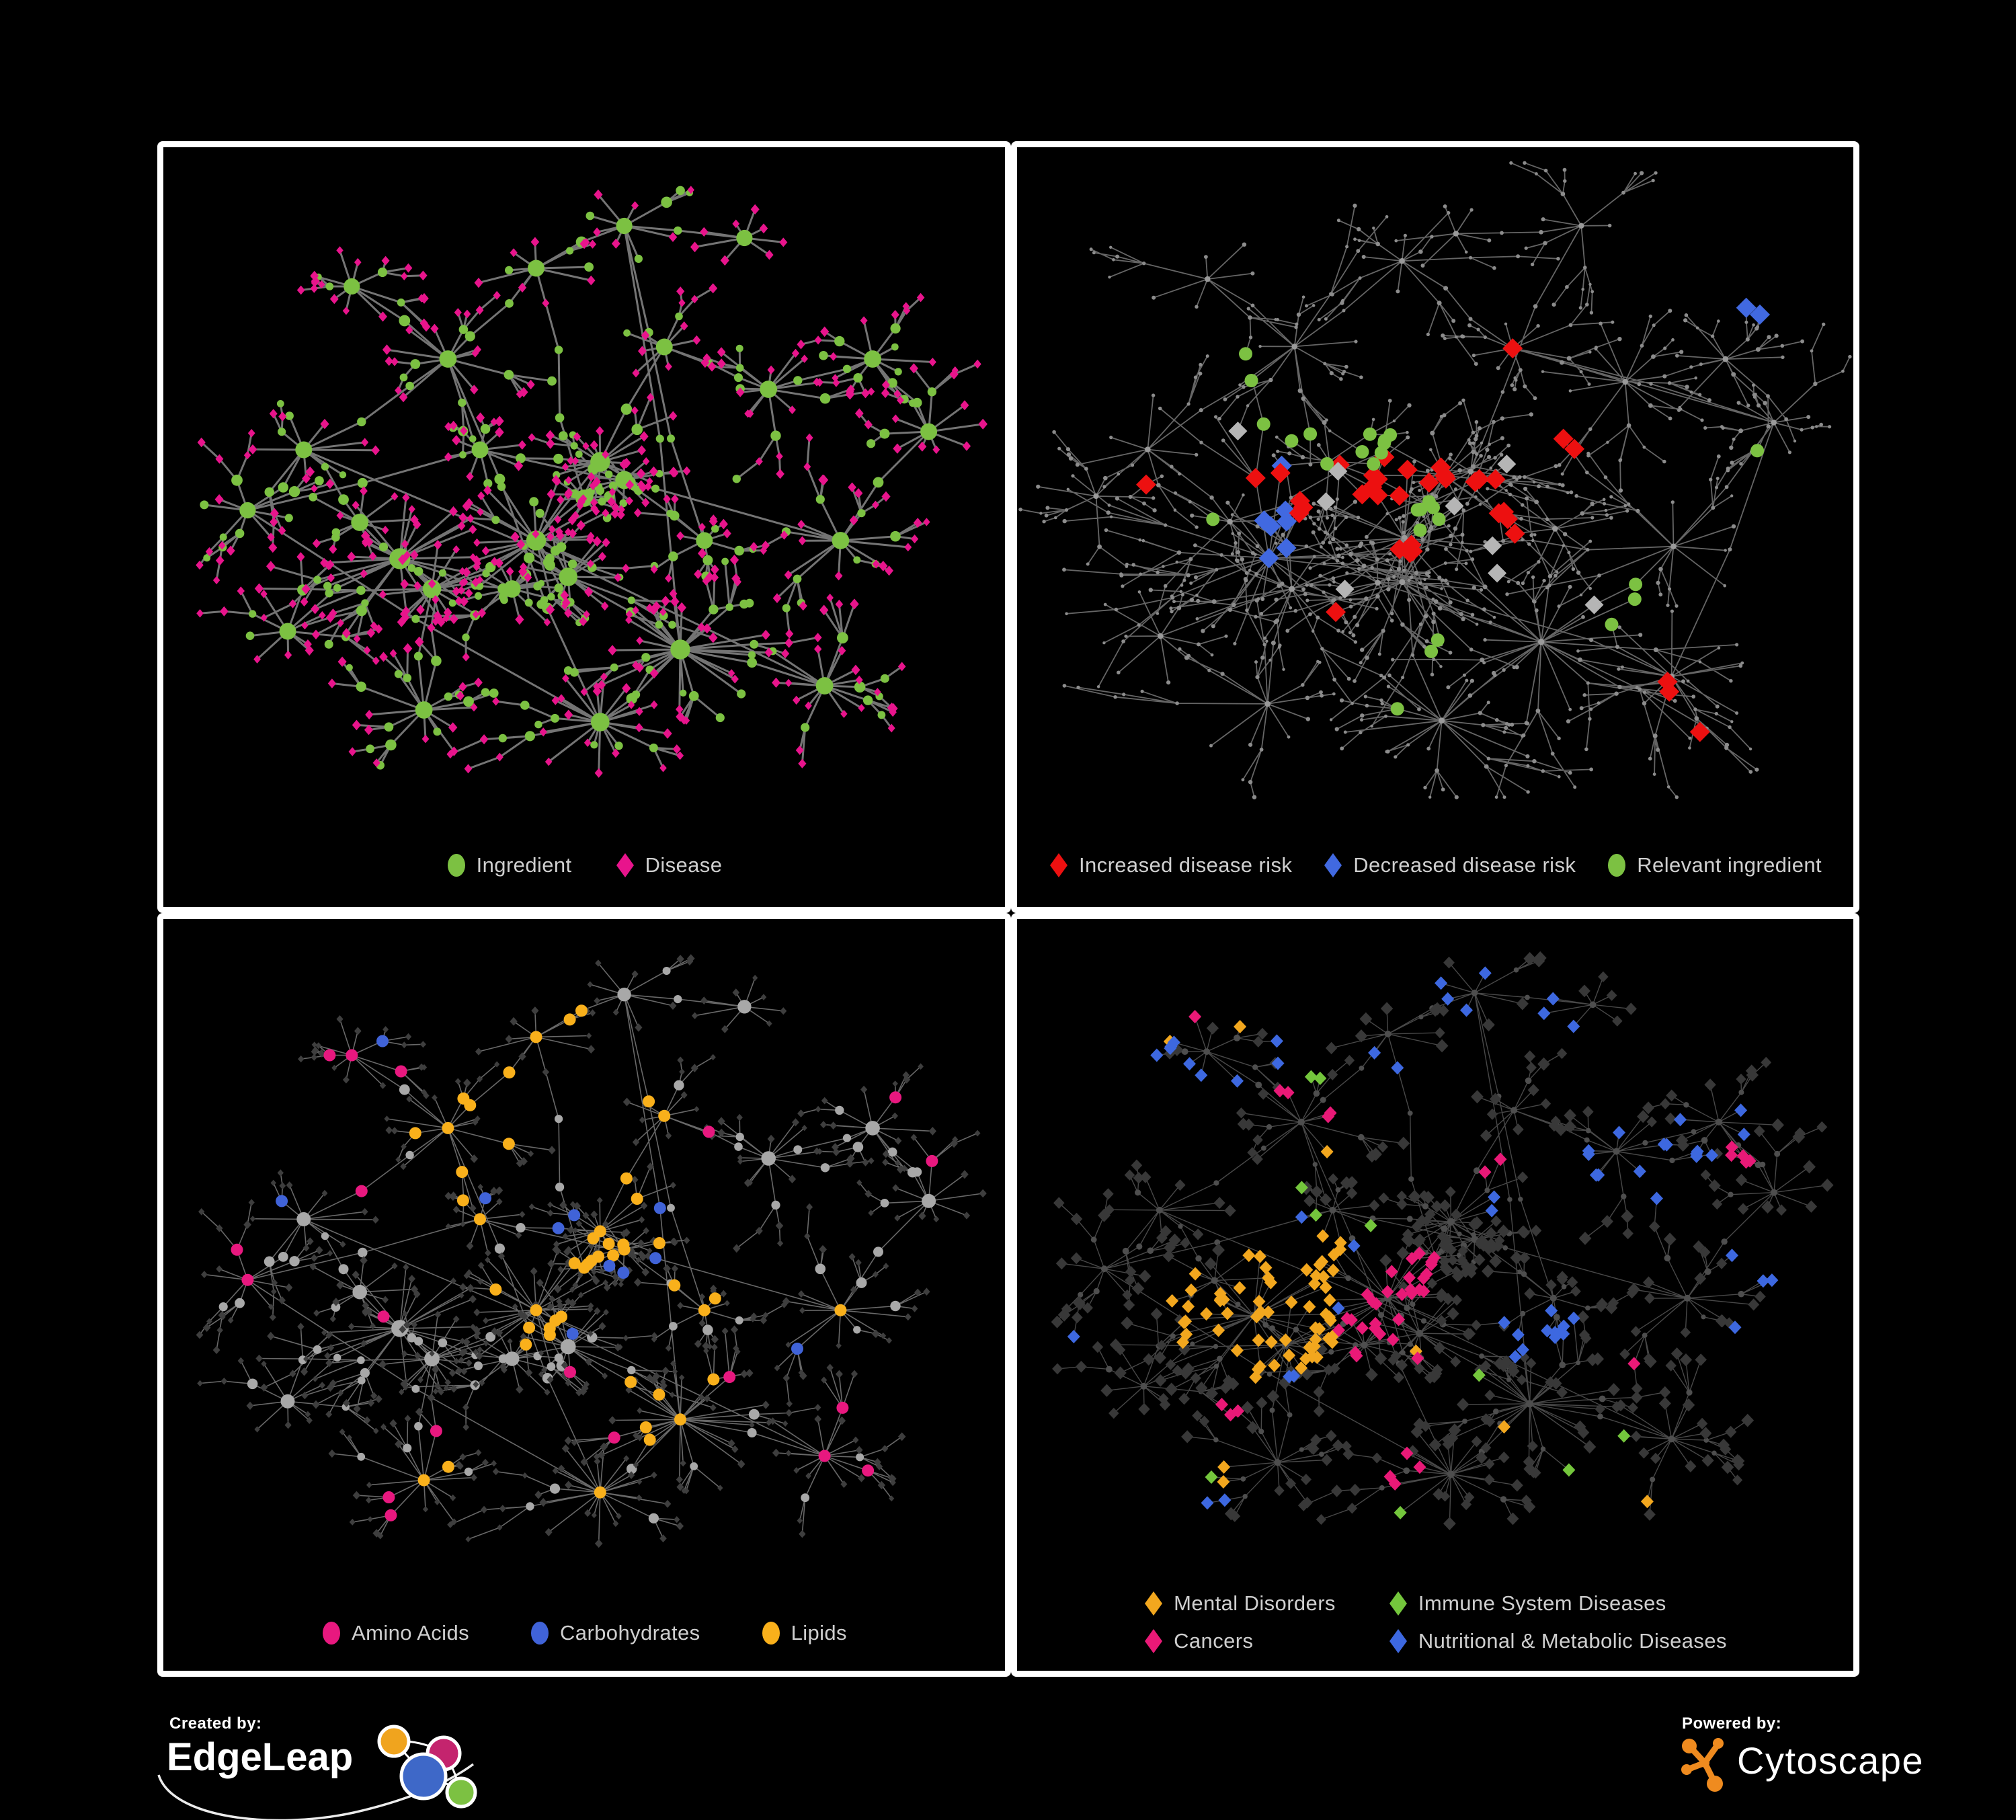 The image size is (2016, 1820). What do you see at coordinates (819, 1633) in the screenshot?
I see `legend-item-label: Lipids` at bounding box center [819, 1633].